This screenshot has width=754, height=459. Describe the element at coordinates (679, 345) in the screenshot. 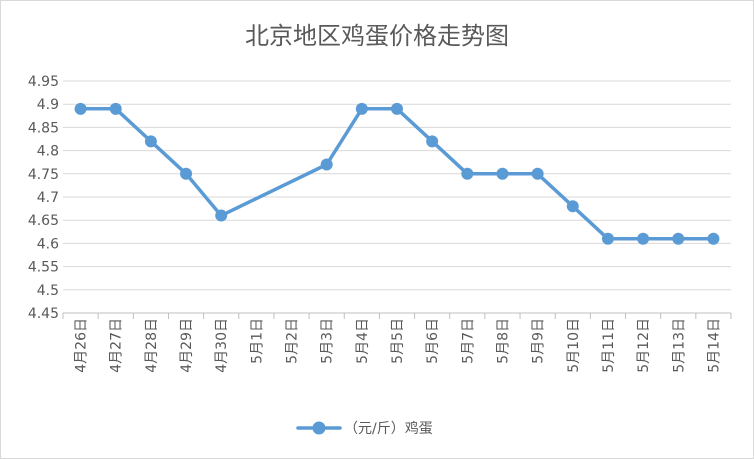

I see `x-tick-label: 5月13日` at that location.